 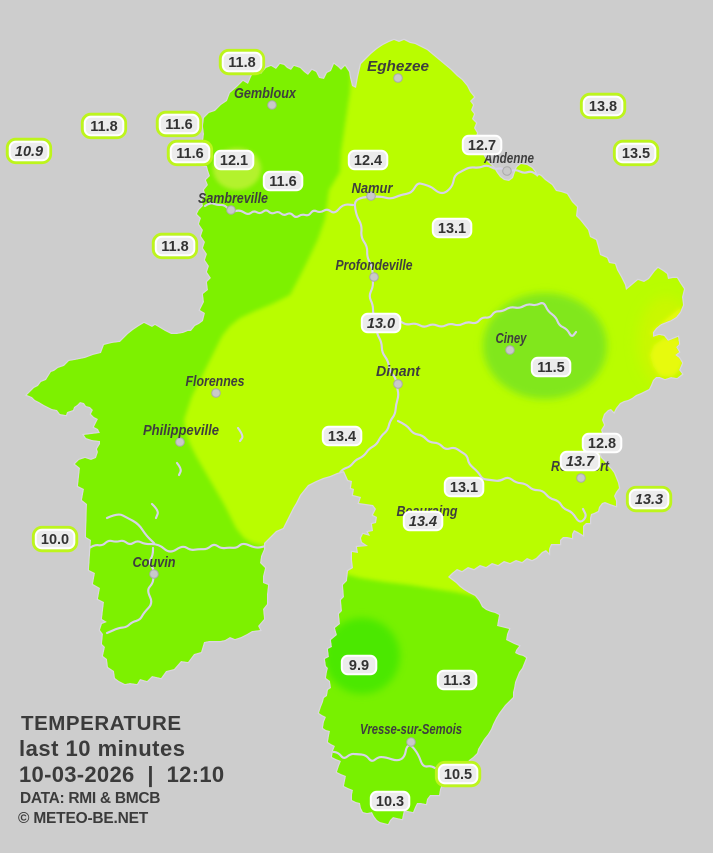 What do you see at coordinates (374, 265) in the screenshot?
I see `svg-text: Profondeville` at bounding box center [374, 265].